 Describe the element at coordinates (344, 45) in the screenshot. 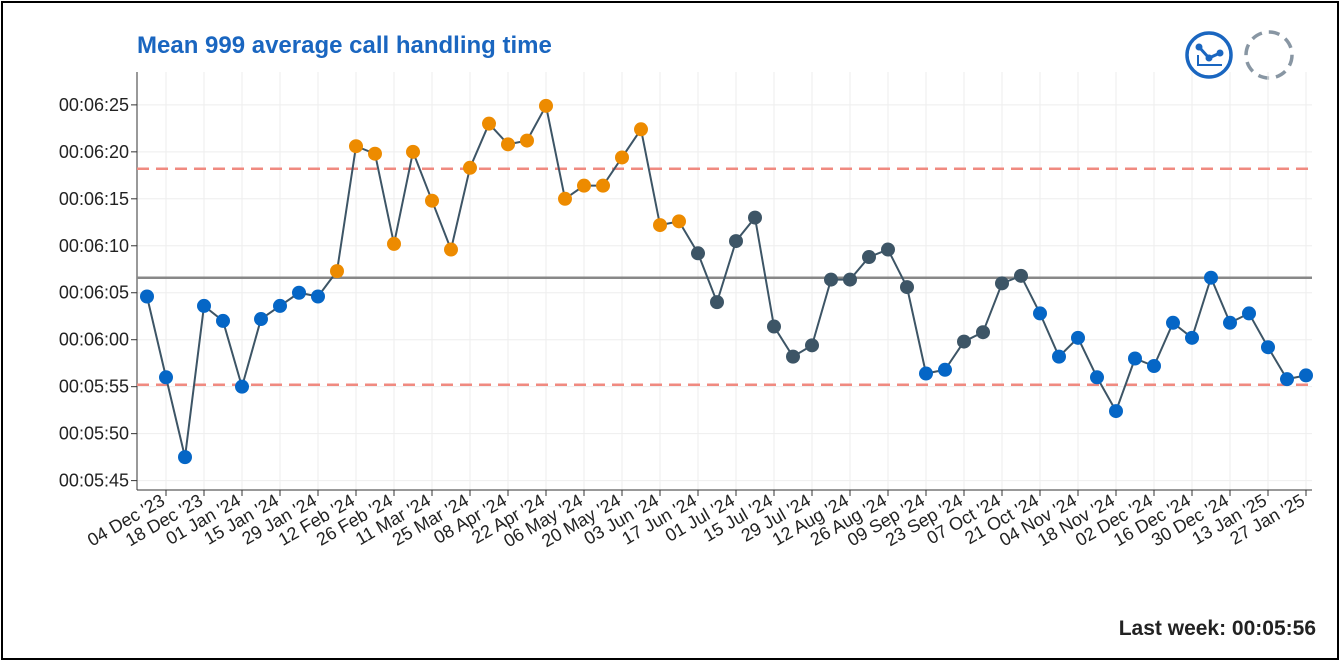

I see `chart-title: Mean 999 average call handling time` at that location.